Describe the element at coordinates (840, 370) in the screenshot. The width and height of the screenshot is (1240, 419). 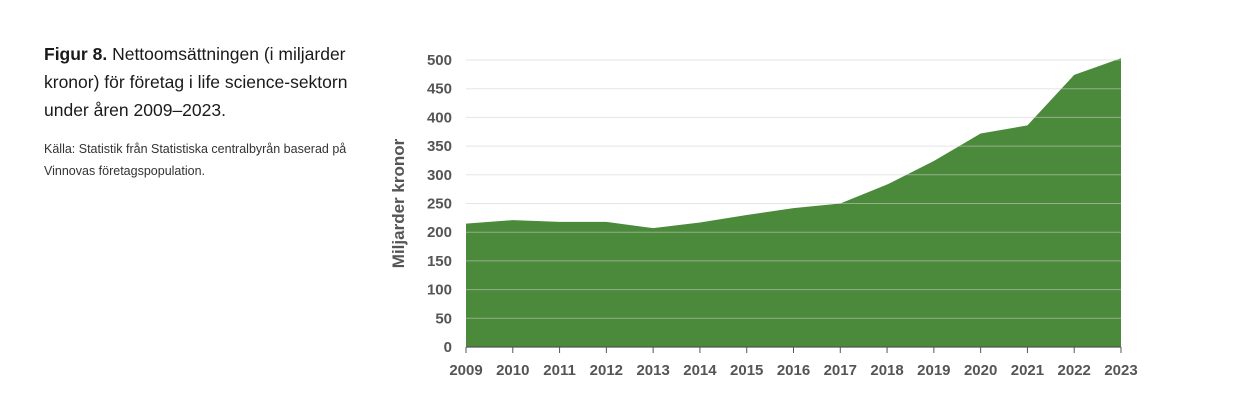
I see `x-tick-label: 2017` at that location.